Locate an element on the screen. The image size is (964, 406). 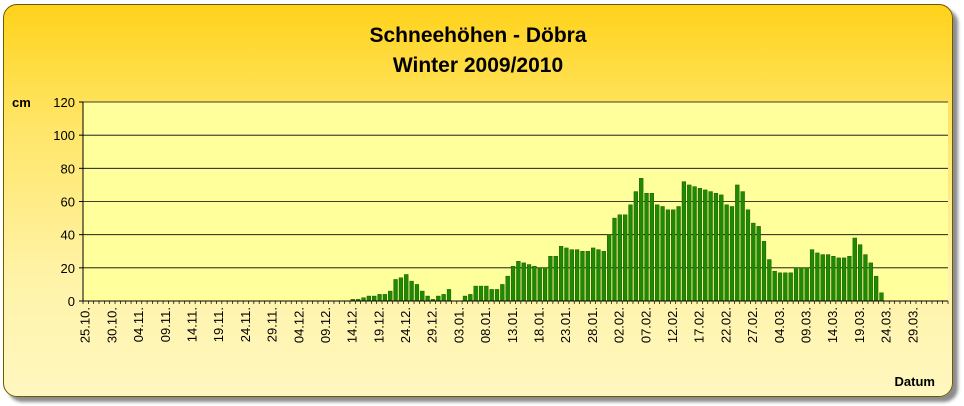
x-tick-label: 30.10. is located at coordinates (111, 325).